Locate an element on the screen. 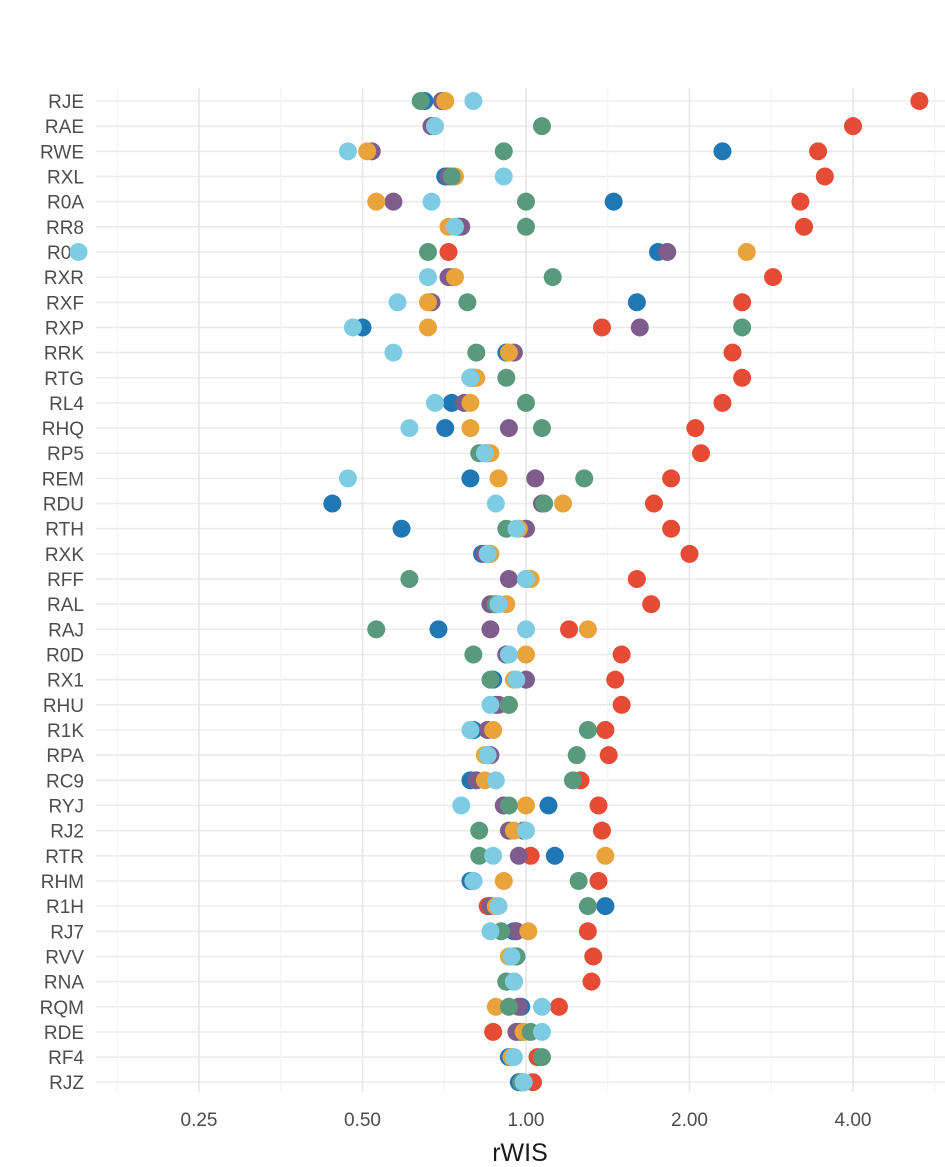  x-tick-label: 0.25 is located at coordinates (199, 1120).